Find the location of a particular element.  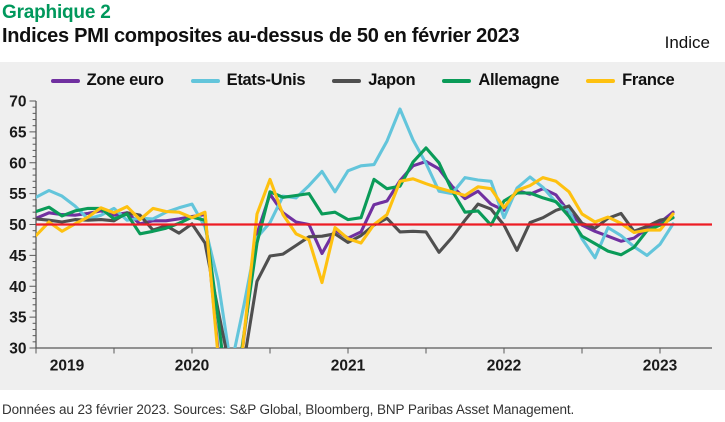

x-axis-label: 2023 is located at coordinates (660, 366).